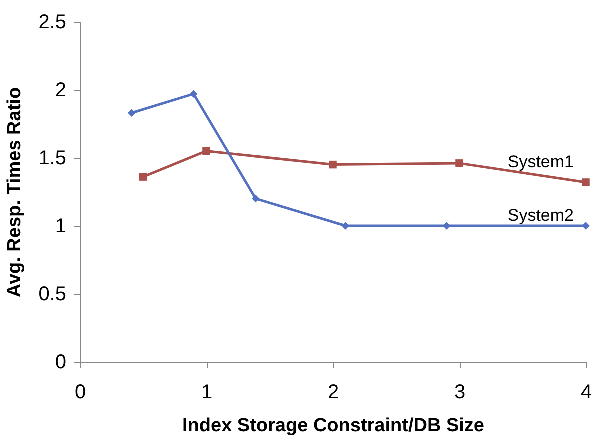 The width and height of the screenshot is (609, 446). I want to click on y-tick-label: 0.5, so click(52, 295).